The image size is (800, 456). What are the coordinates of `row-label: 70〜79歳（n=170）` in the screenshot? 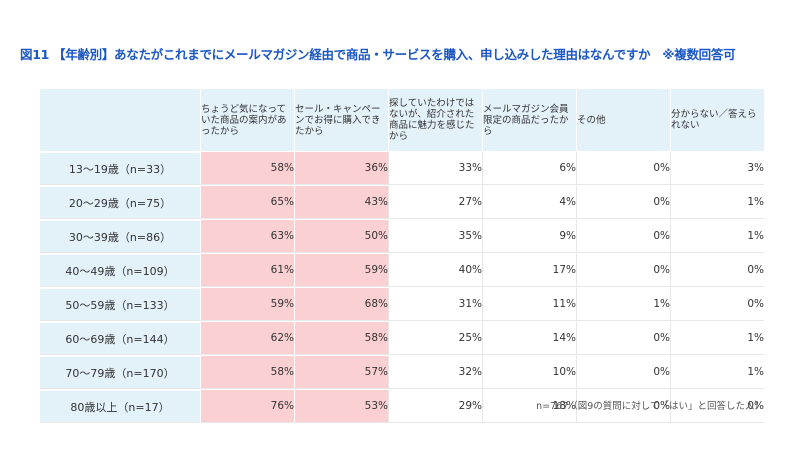 It's located at (120, 372).